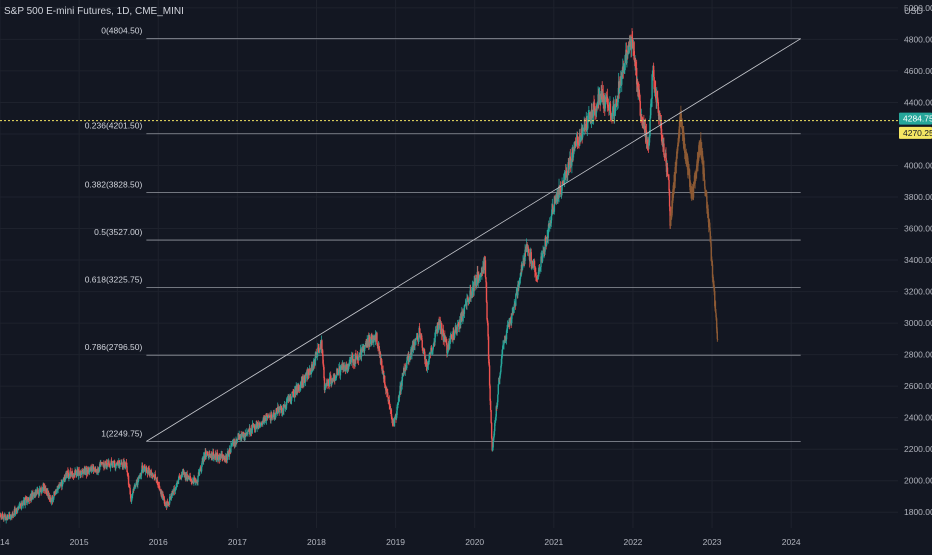  What do you see at coordinates (918, 292) in the screenshot?
I see `y-tick-label: 3200.00` at bounding box center [918, 292].